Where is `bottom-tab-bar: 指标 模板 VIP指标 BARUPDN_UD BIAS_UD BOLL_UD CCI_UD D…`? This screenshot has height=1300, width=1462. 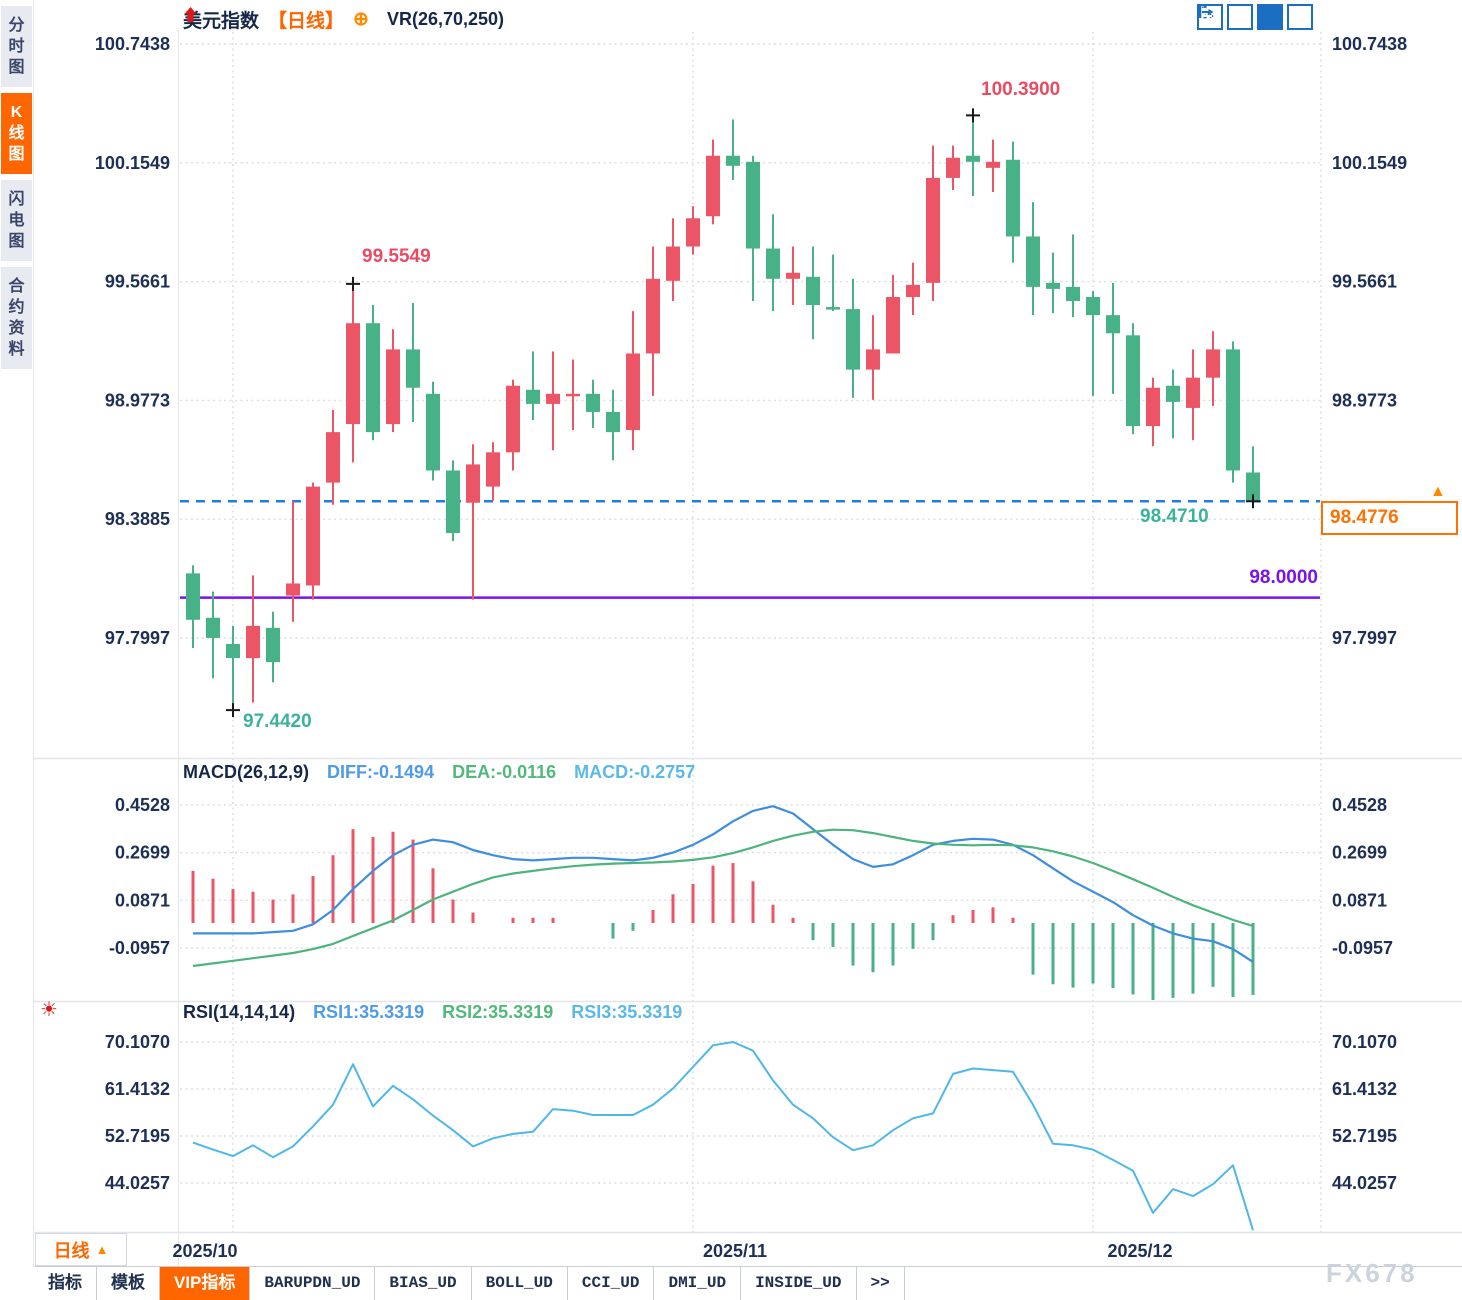 bottom-tab-bar: 指标 模板 VIP指标 BARUPDN_UD BIAS_UD BOLL_UD CCI_UD D… is located at coordinates (748, 1283).